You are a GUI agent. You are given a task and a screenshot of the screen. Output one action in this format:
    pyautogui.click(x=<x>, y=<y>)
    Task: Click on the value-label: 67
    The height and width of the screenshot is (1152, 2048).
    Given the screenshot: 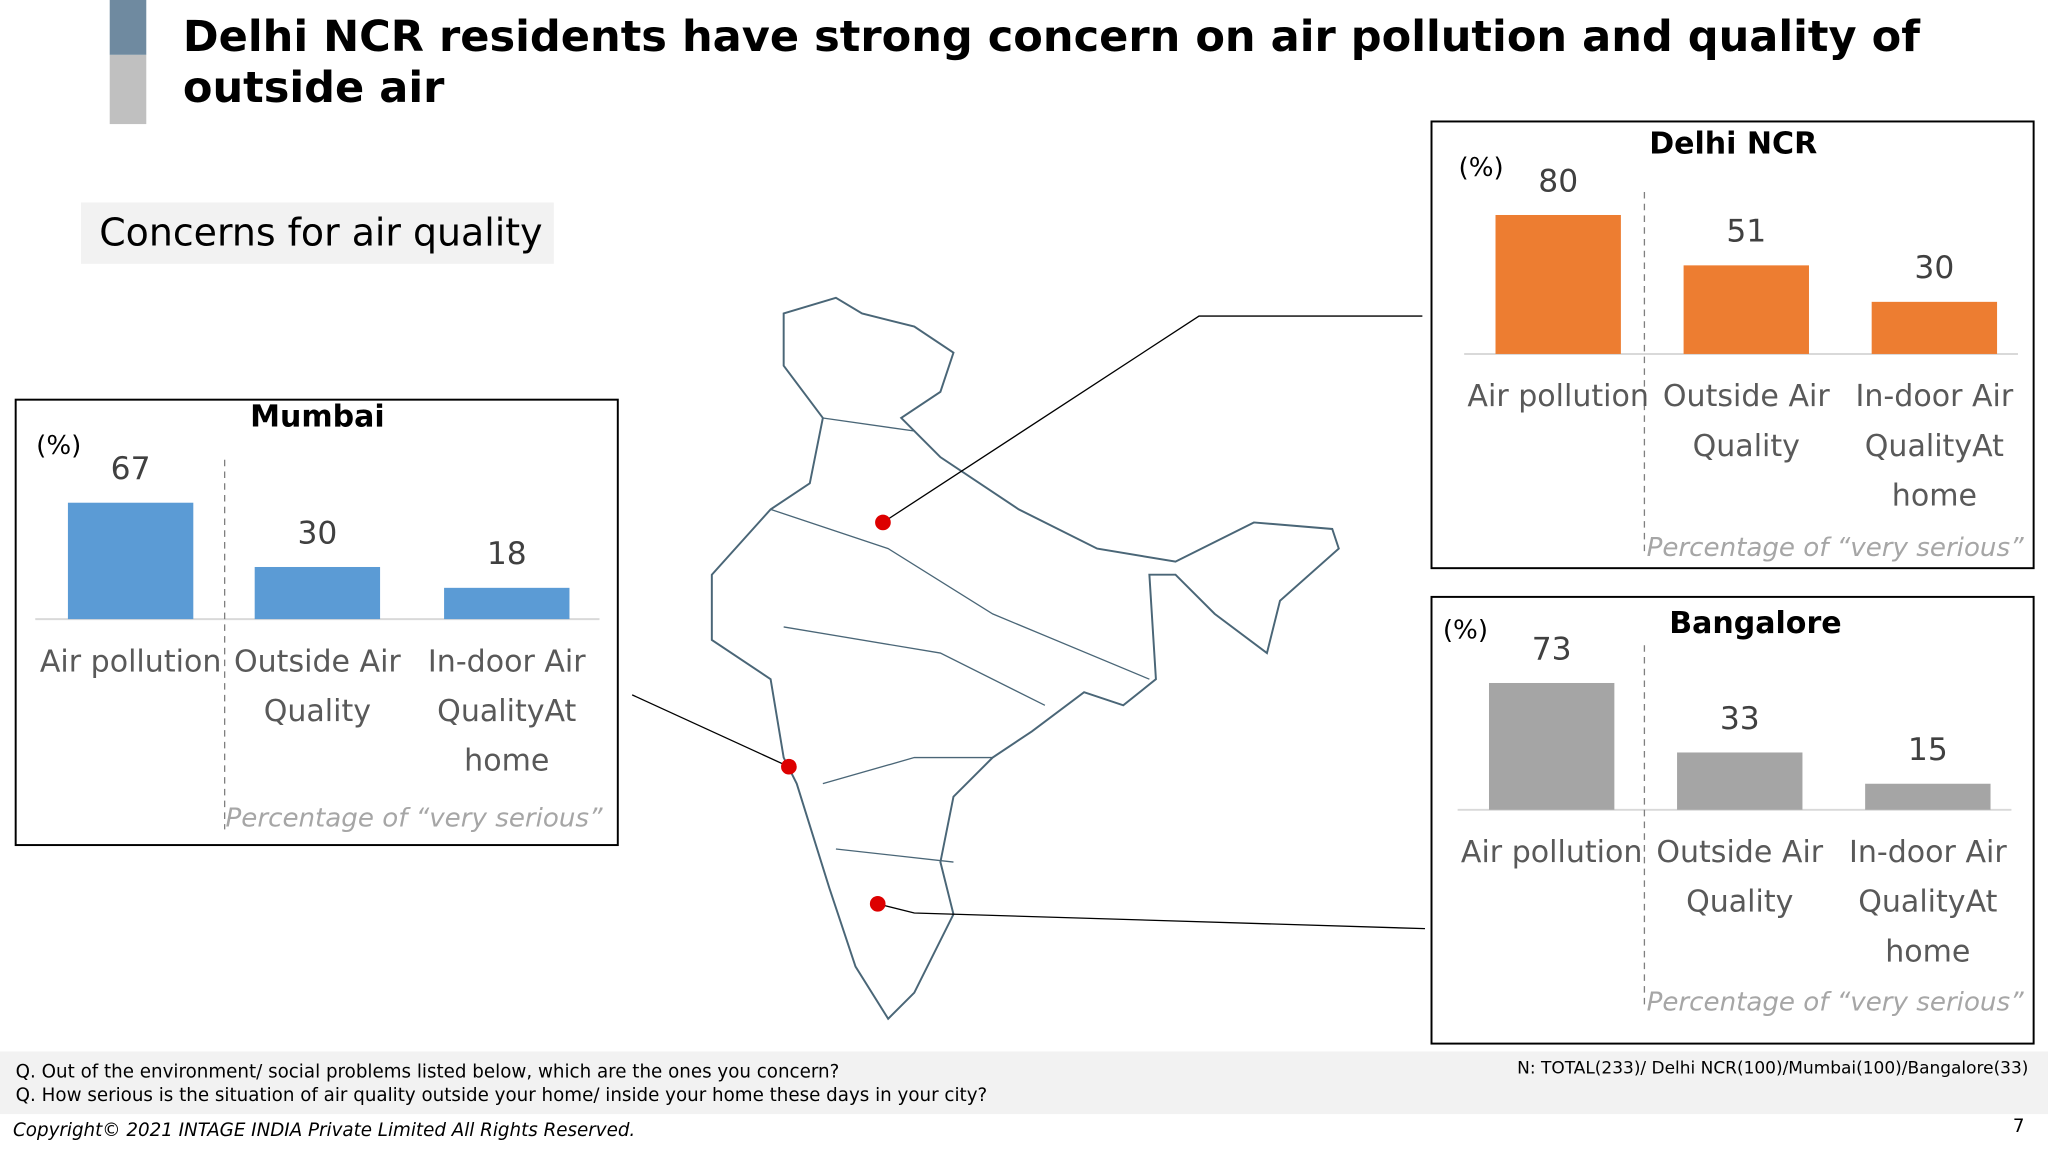 What is the action you would take?
    pyautogui.click(x=131, y=469)
    